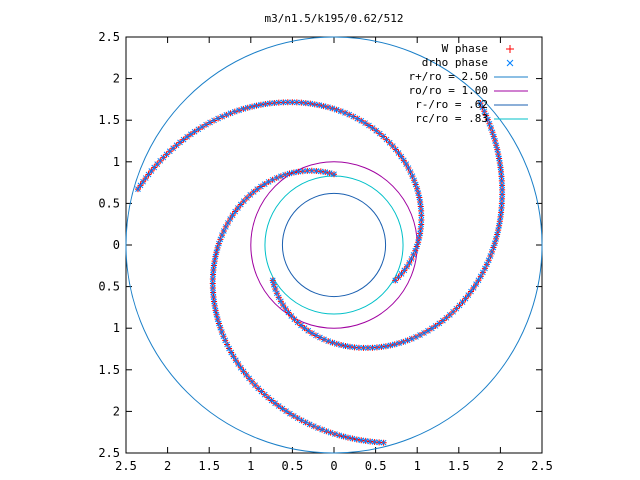 This screenshot has width=640, height=480. Describe the element at coordinates (455, 62) in the screenshot. I see `legend-label: drho phase` at that location.